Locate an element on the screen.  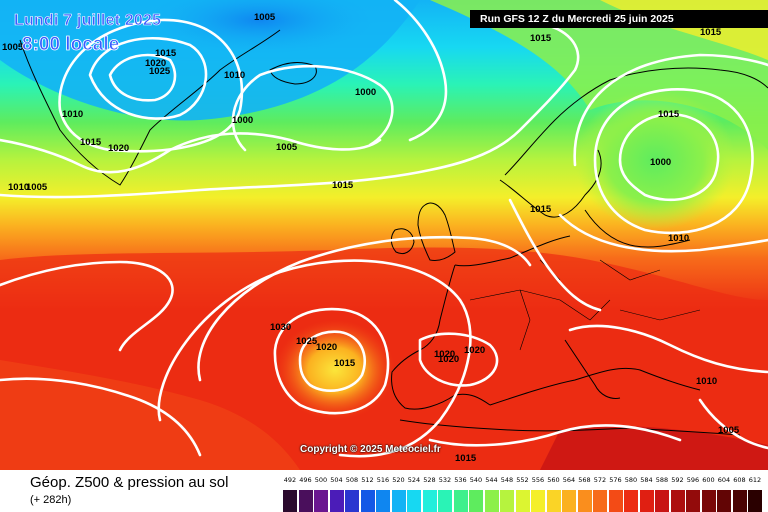
scale-tick-label: 544 is located at coordinates (491, 480).